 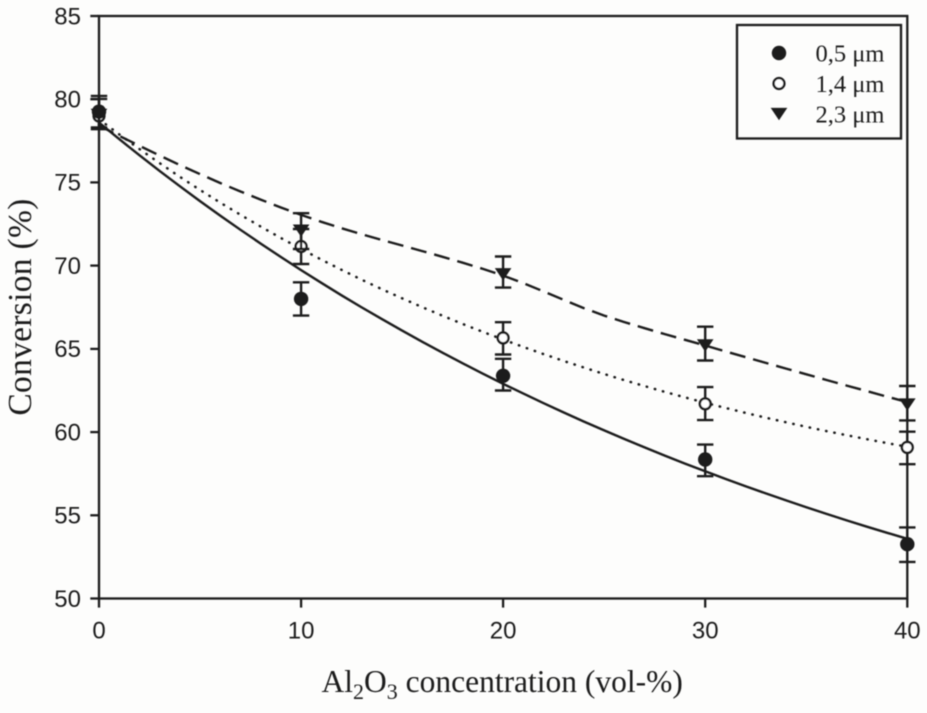 I want to click on svg-text: 1,4 μm, so click(x=850, y=84).